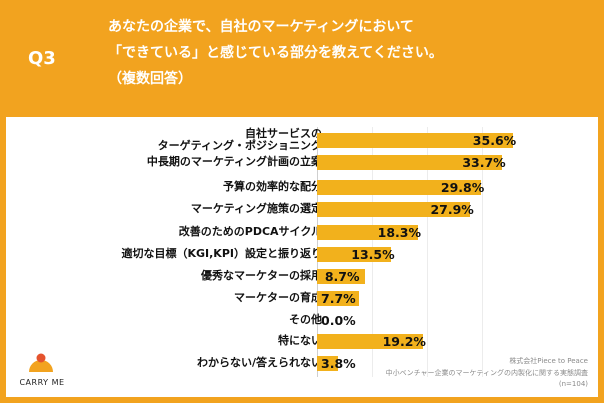  I want to click on category-label: 優秀なマーケターの採用, so click(261, 275).